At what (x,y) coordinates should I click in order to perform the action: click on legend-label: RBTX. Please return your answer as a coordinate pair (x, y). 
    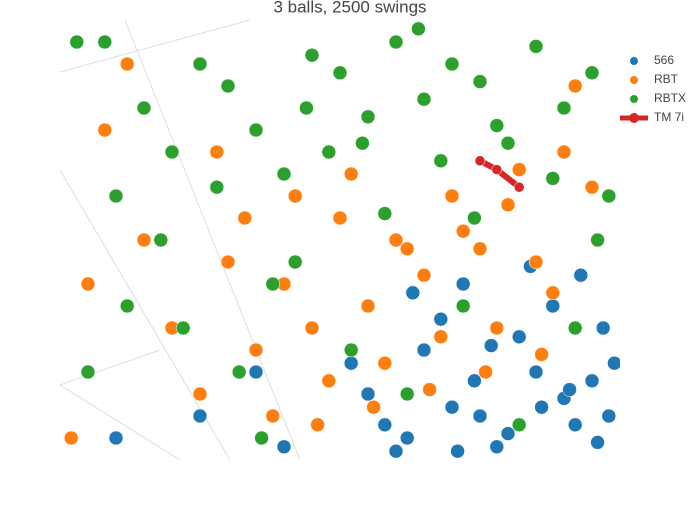
    Looking at the image, I should click on (670, 98).